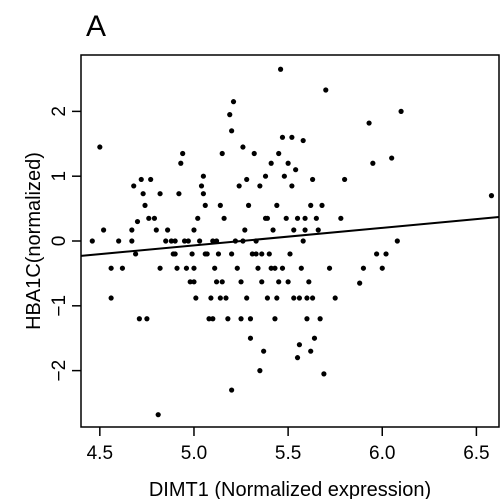 This screenshot has width=502, height=499. What do you see at coordinates (194, 453) in the screenshot?
I see `x-tick-label: 5.0` at bounding box center [194, 453].